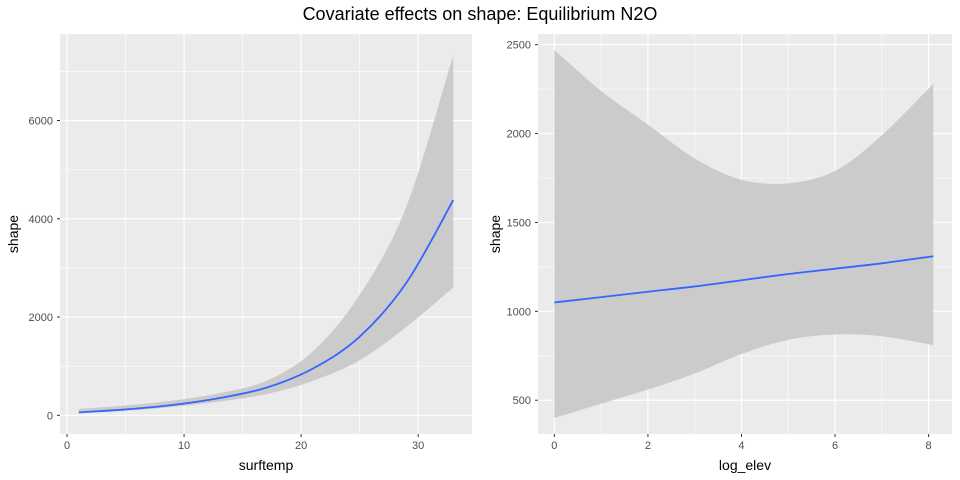  What do you see at coordinates (13, 234) in the screenshot?
I see `left-panel-y-axis-title: shape` at bounding box center [13, 234].